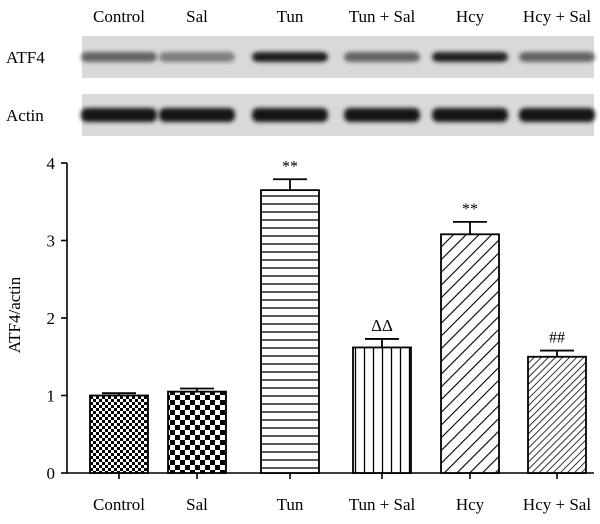  What do you see at coordinates (557, 504) in the screenshot?
I see `x-tick-label: Hcy + Sal` at bounding box center [557, 504].